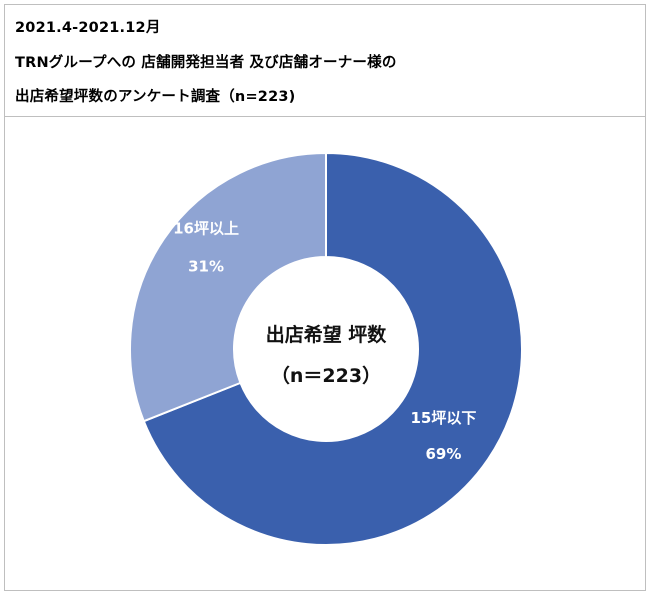  What do you see at coordinates (326, 375) in the screenshot?
I see `center-label-count: （n＝223）` at bounding box center [326, 375].